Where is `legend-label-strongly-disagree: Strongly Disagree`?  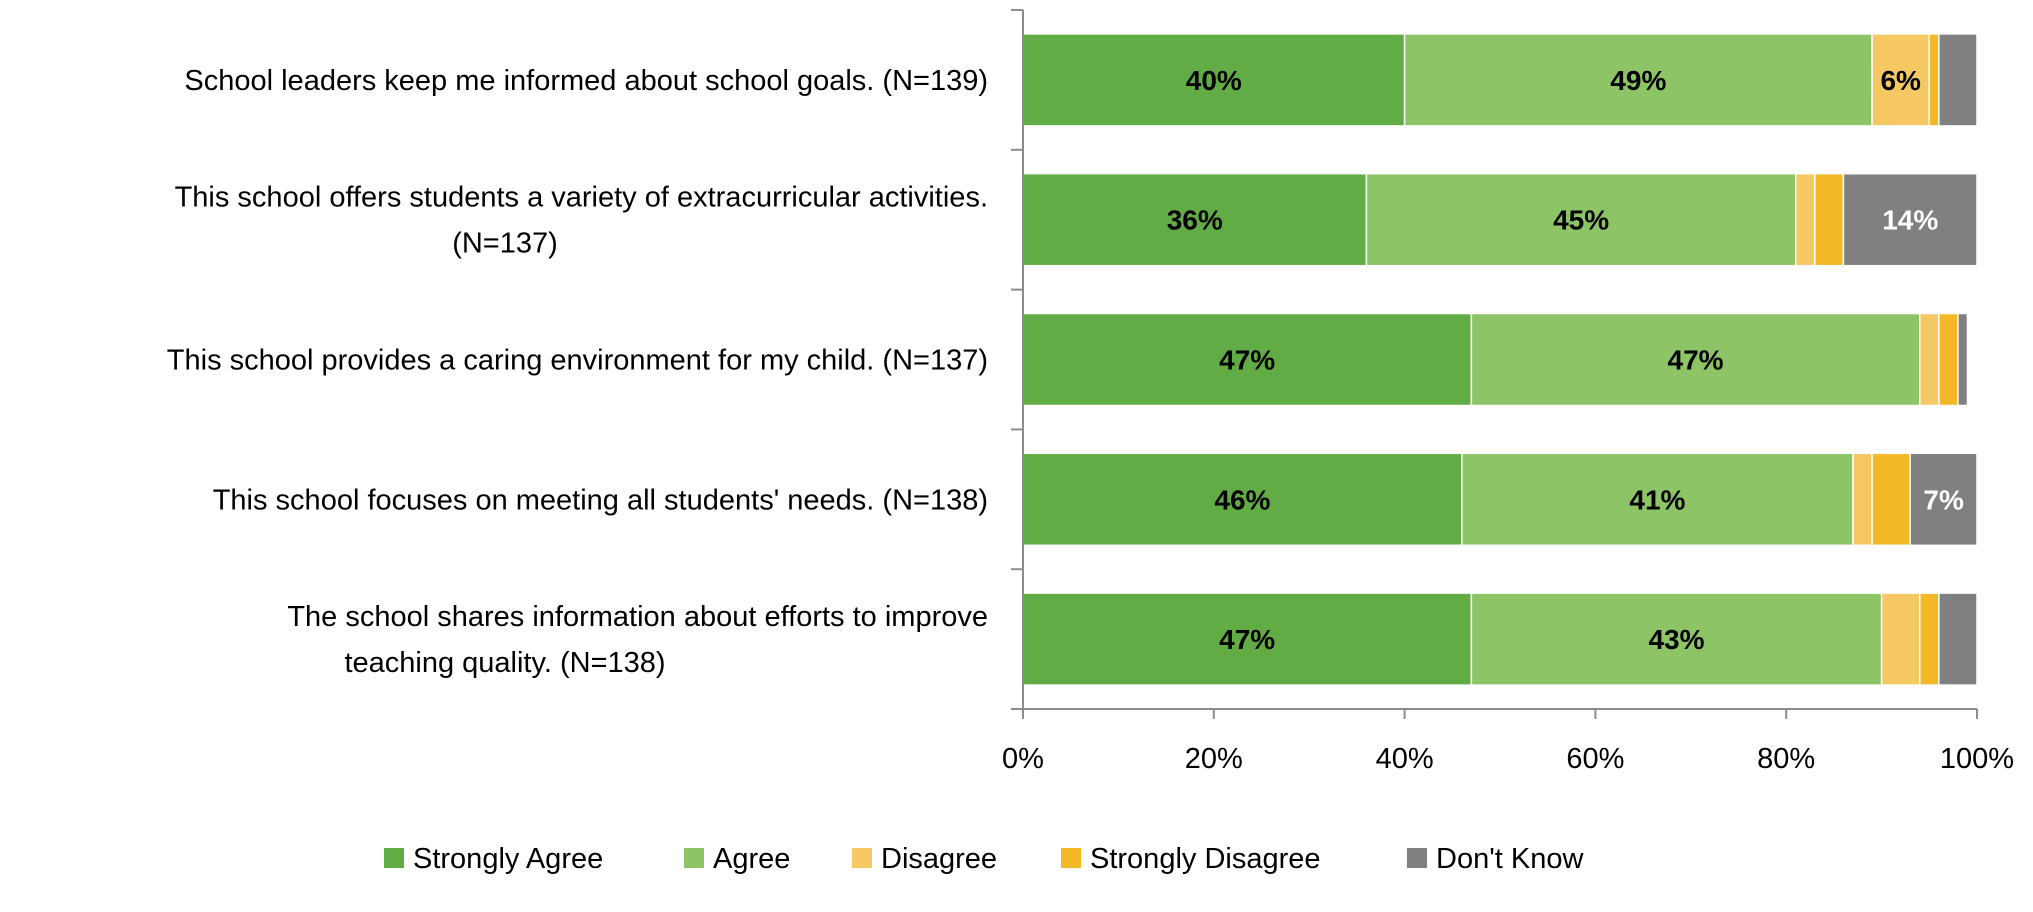 legend-label-strongly-disagree: Strongly Disagree is located at coordinates (1205, 859).